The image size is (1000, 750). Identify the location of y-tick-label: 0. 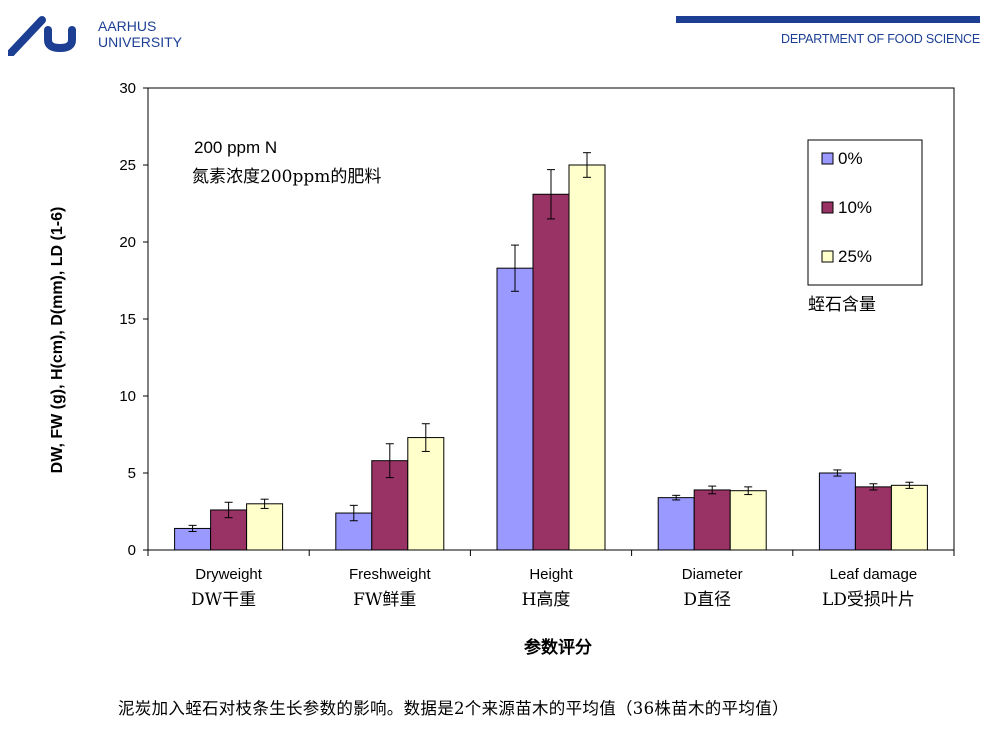
(132, 550).